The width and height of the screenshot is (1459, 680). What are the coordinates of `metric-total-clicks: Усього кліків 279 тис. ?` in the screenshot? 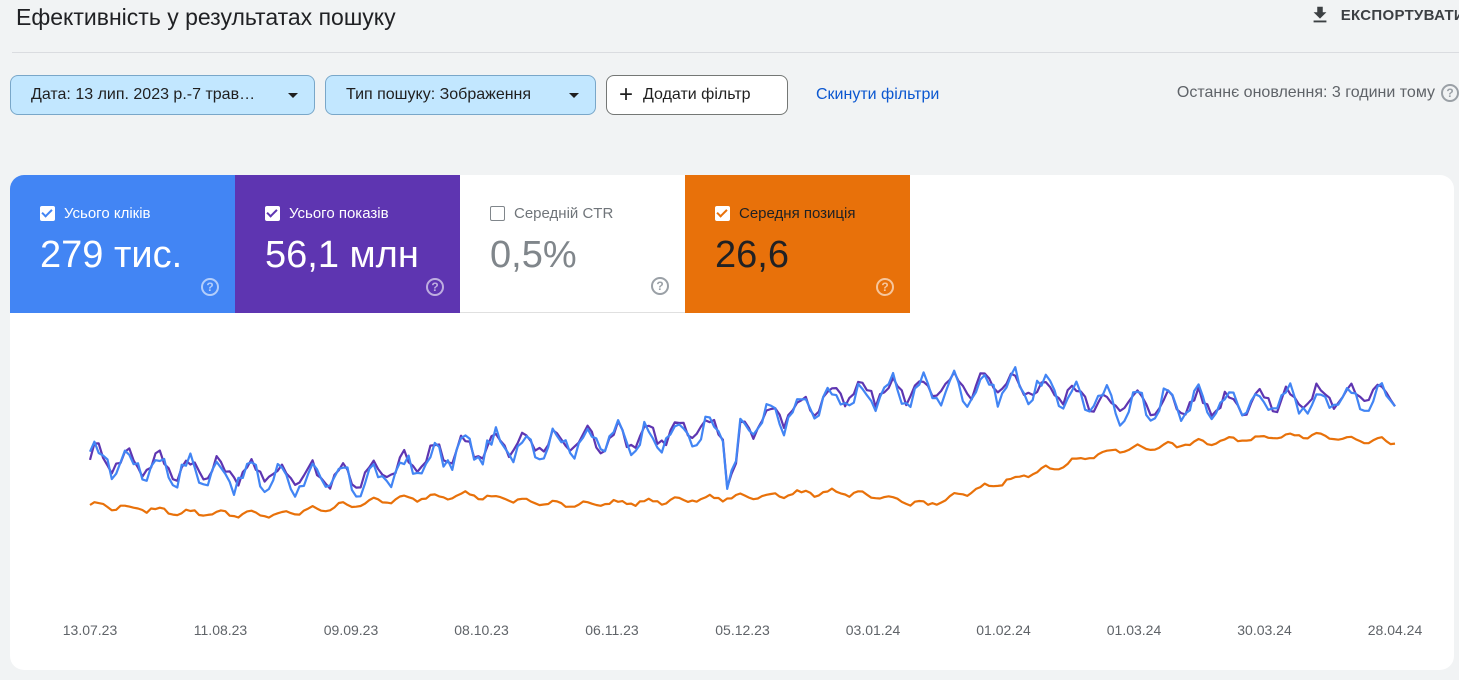 It's located at (122, 244).